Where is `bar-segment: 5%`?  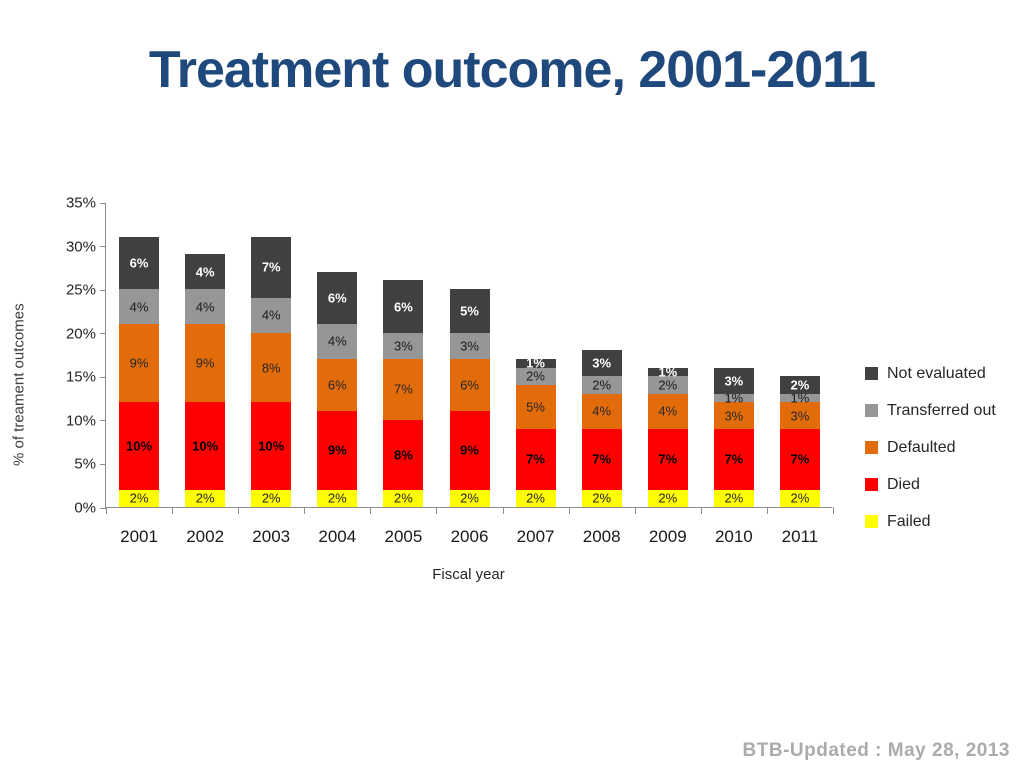 bar-segment: 5% is located at coordinates (469, 311).